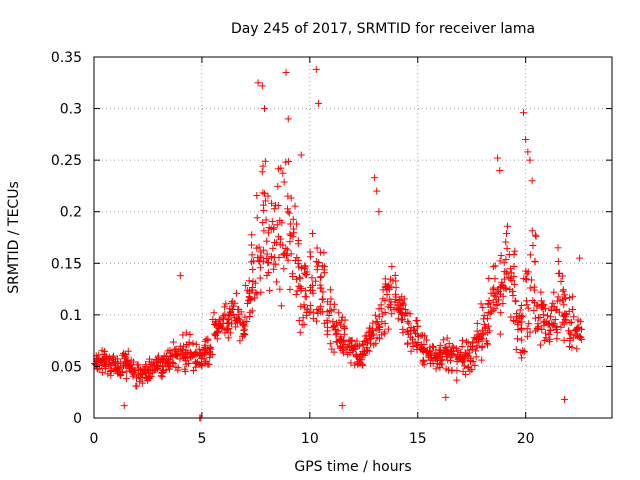 This screenshot has height=480, width=640. Describe the element at coordinates (71, 213) in the screenshot. I see `y-tick-label: 0.2` at that location.